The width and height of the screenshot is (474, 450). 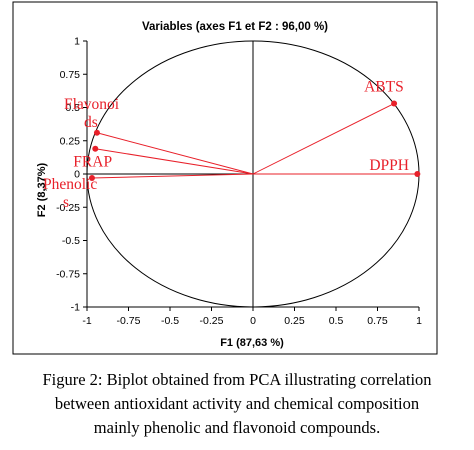 What do you see at coordinates (170, 321) in the screenshot?
I see `x-tick-label: -0.5` at bounding box center [170, 321].